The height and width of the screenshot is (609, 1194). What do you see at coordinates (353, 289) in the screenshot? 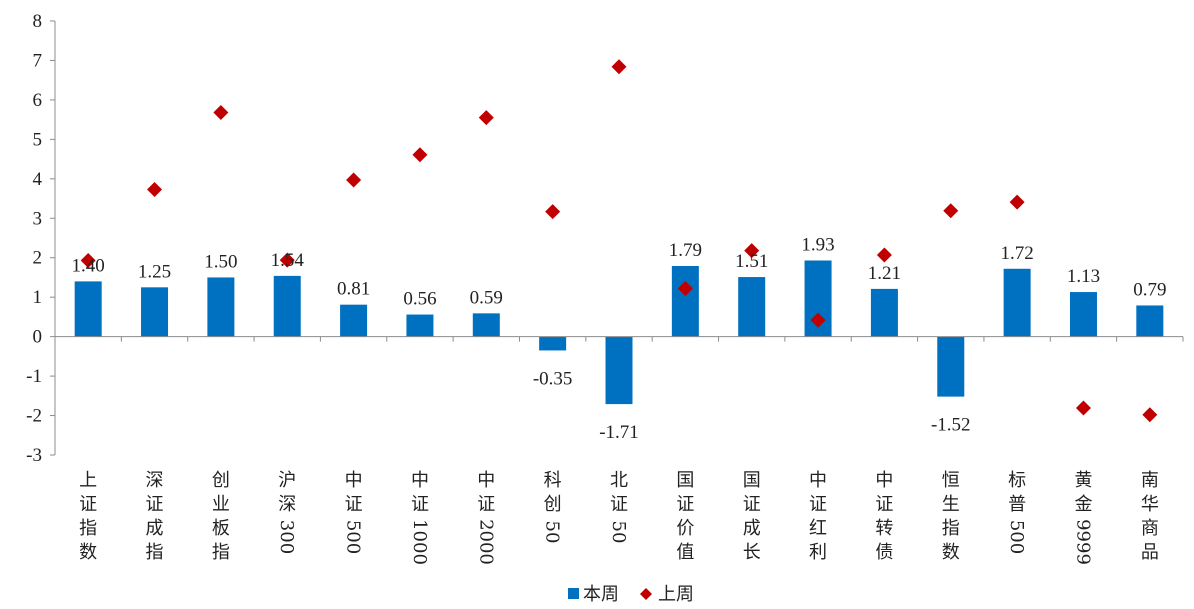
I see `bar-data-label: 0.81` at bounding box center [353, 289].